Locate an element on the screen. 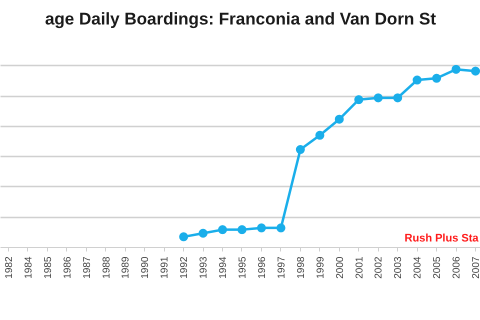  x-tick-label: 2005 is located at coordinates (438, 267).